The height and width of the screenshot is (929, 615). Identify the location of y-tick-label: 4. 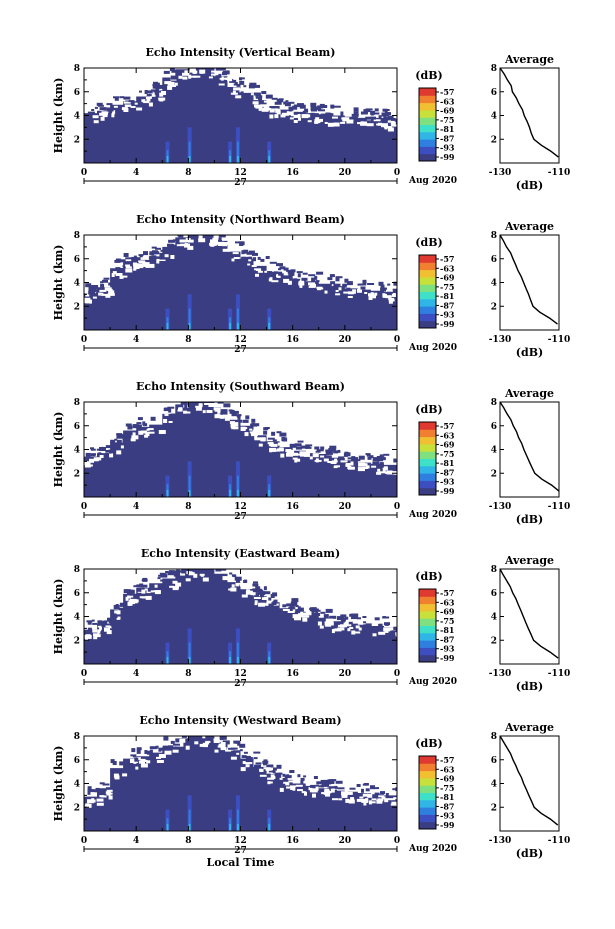
(77, 117).